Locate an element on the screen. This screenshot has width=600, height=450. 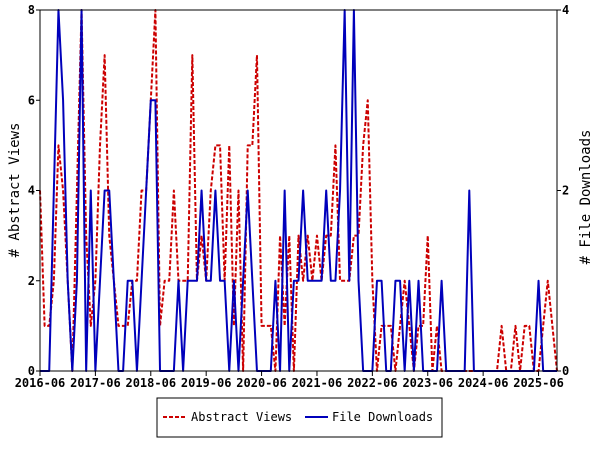
x-tick-label: 2020-06 is located at coordinates (261, 383).